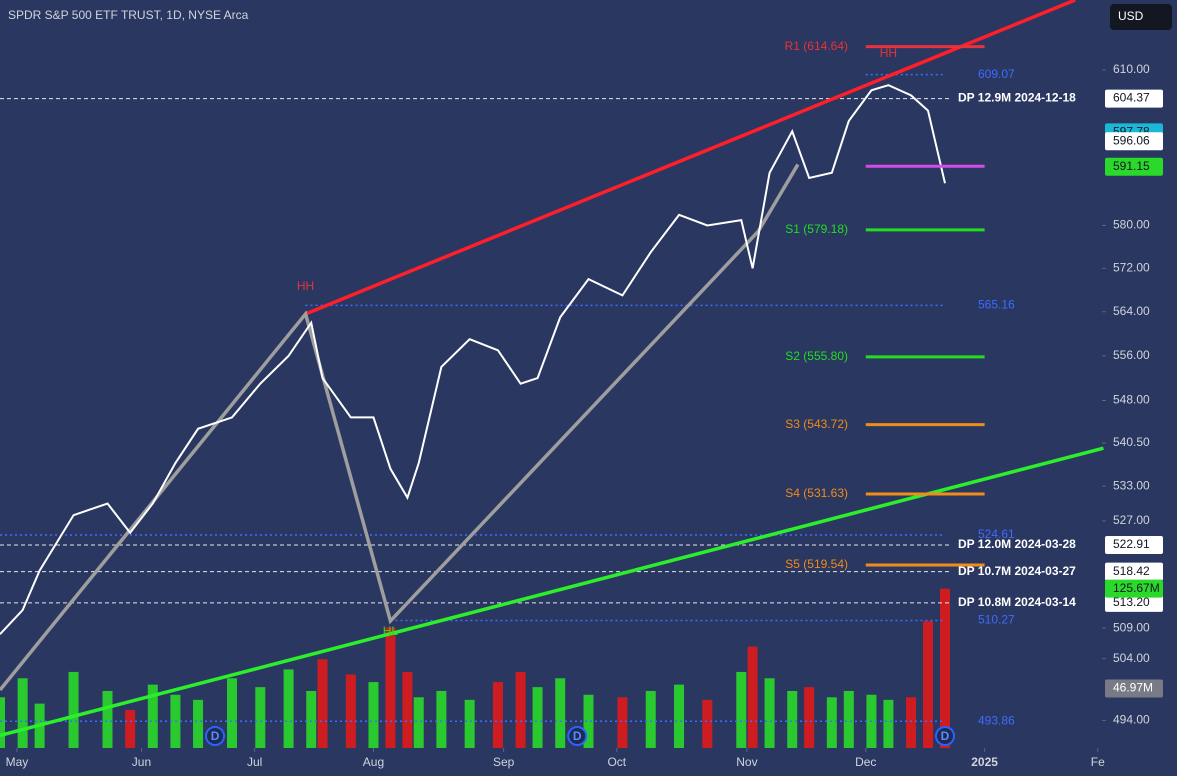 Image resolution: width=1177 pixels, height=776 pixels. I want to click on price-tag-label: 604.37, so click(1131, 98).